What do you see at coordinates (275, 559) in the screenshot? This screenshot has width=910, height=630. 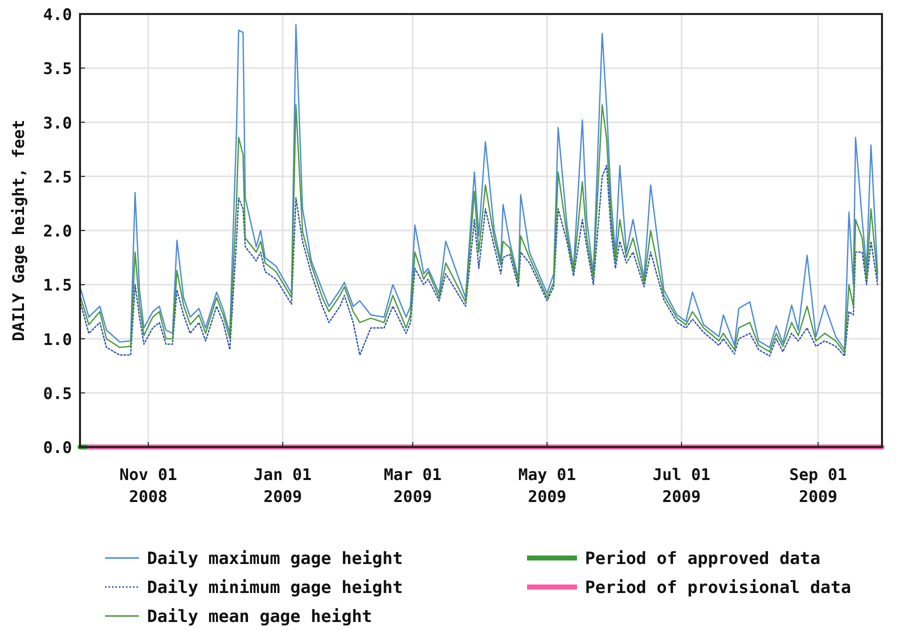 I see `legend-label: Daily maximum gage height` at bounding box center [275, 559].